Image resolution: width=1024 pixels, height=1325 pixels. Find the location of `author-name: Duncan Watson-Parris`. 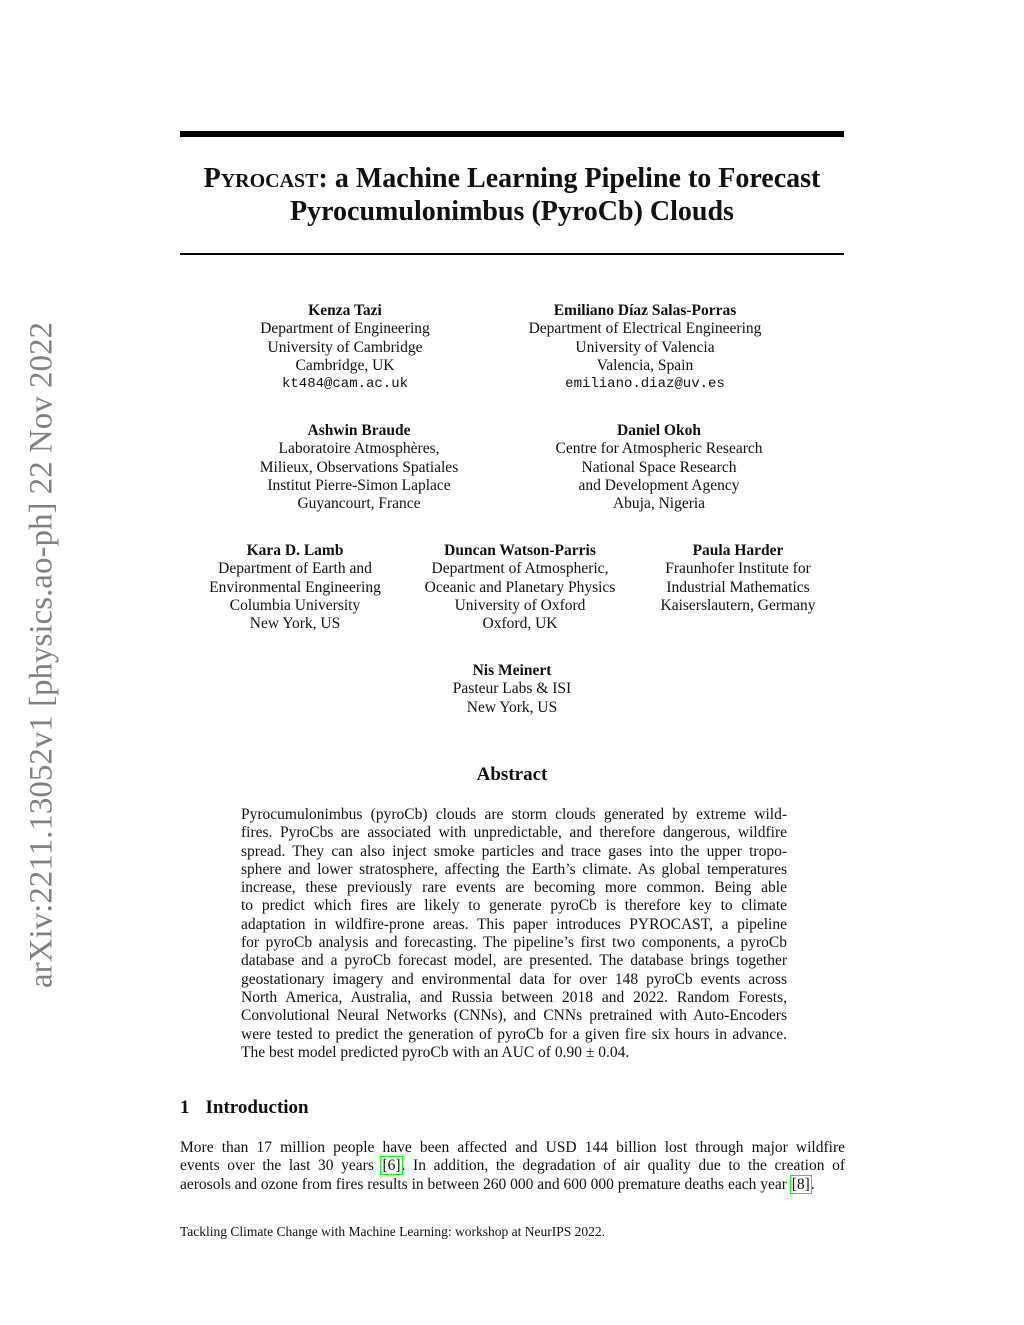

author-name: Duncan Watson-Parris is located at coordinates (520, 550).